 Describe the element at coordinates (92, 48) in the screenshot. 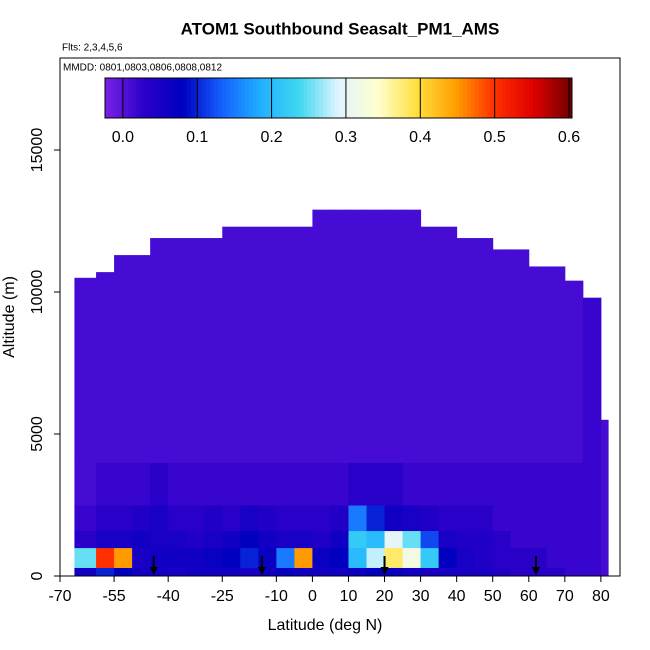

I see `subtitle: Flts: 2,3,4,5,6` at that location.